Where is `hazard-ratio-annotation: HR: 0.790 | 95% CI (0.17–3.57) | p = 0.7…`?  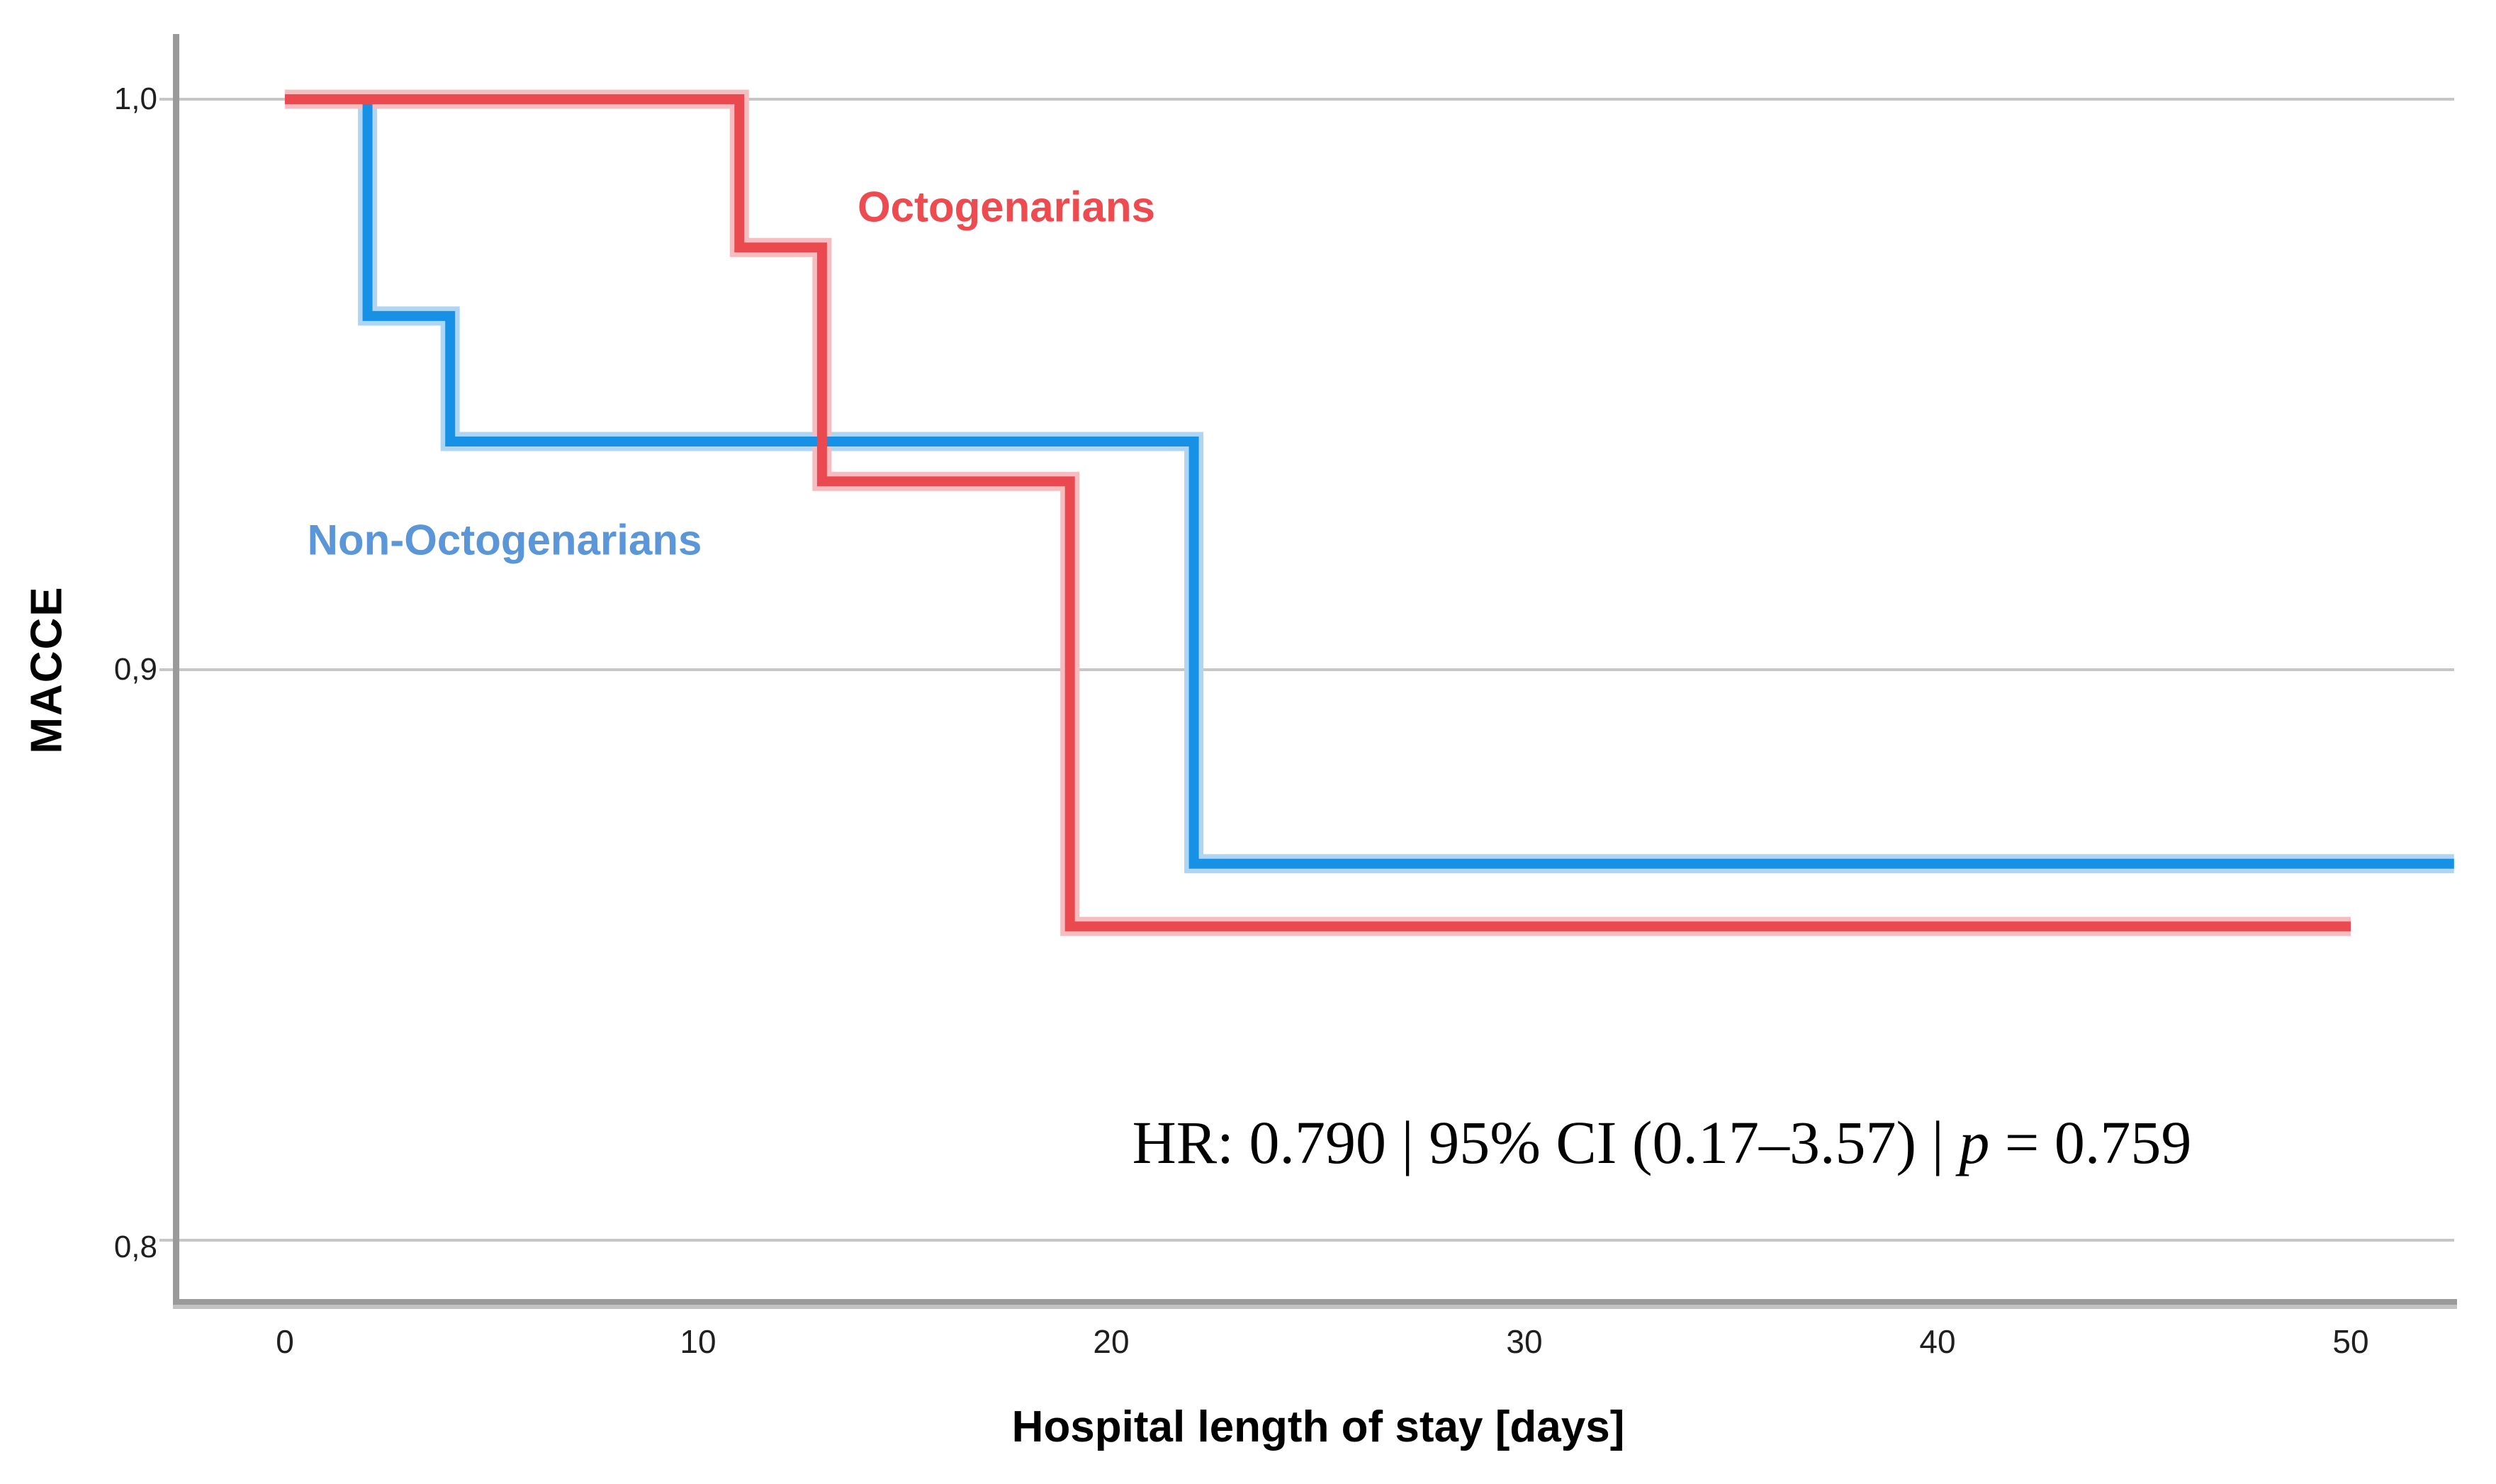 hazard-ratio-annotation: HR: 0.790 | 95% CI (0.17–3.57) | p = 0.7… is located at coordinates (1662, 1142).